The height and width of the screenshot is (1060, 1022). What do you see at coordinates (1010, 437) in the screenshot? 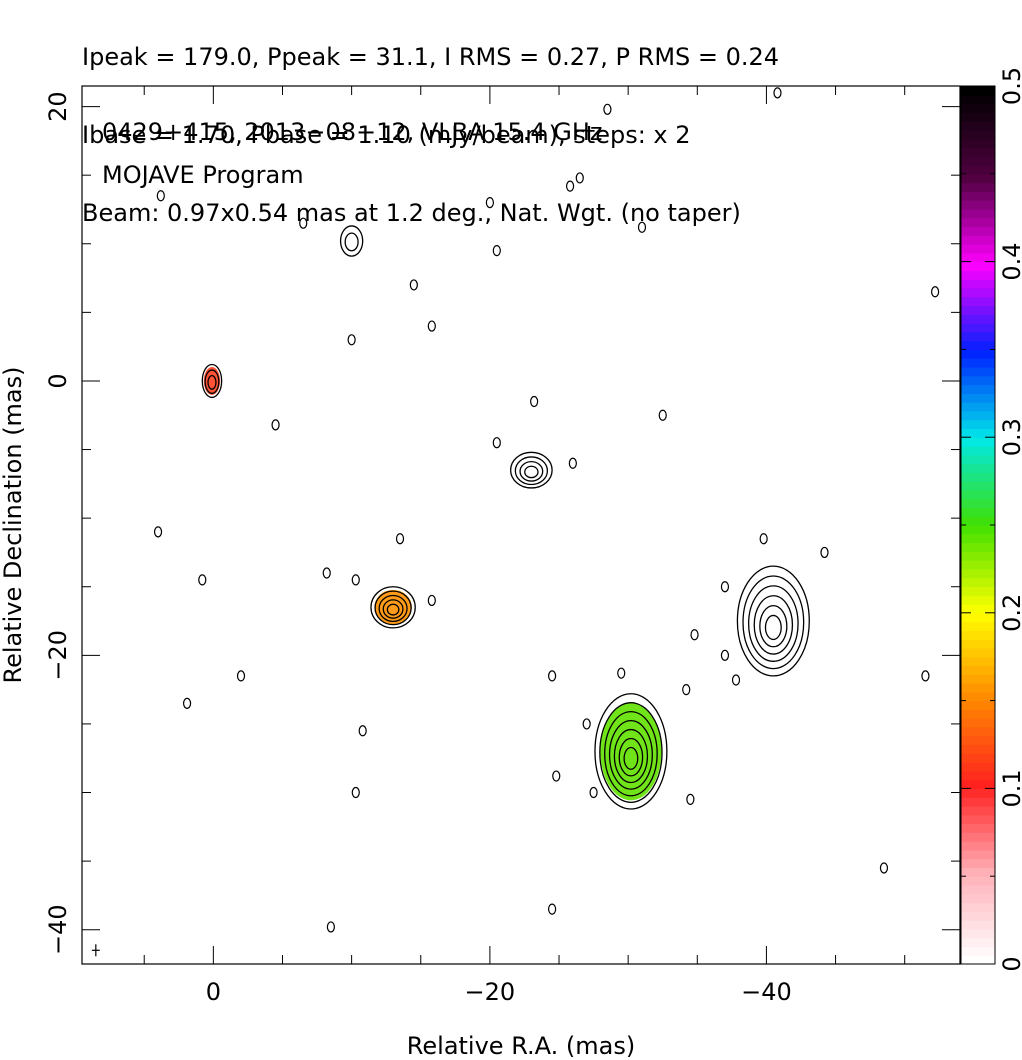
I see `colorbar-tick-label: 0.3` at bounding box center [1010, 437].